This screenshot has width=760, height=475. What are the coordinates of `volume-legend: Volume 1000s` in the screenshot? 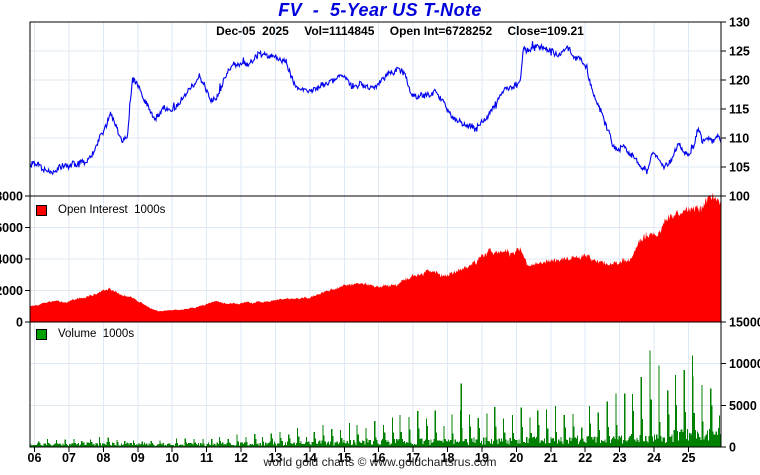 It's located at (85, 334).